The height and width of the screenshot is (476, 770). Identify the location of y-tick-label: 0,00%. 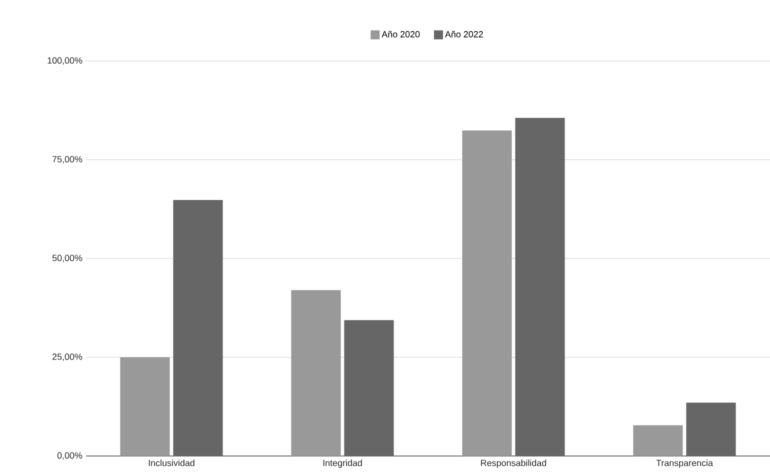
(69, 456).